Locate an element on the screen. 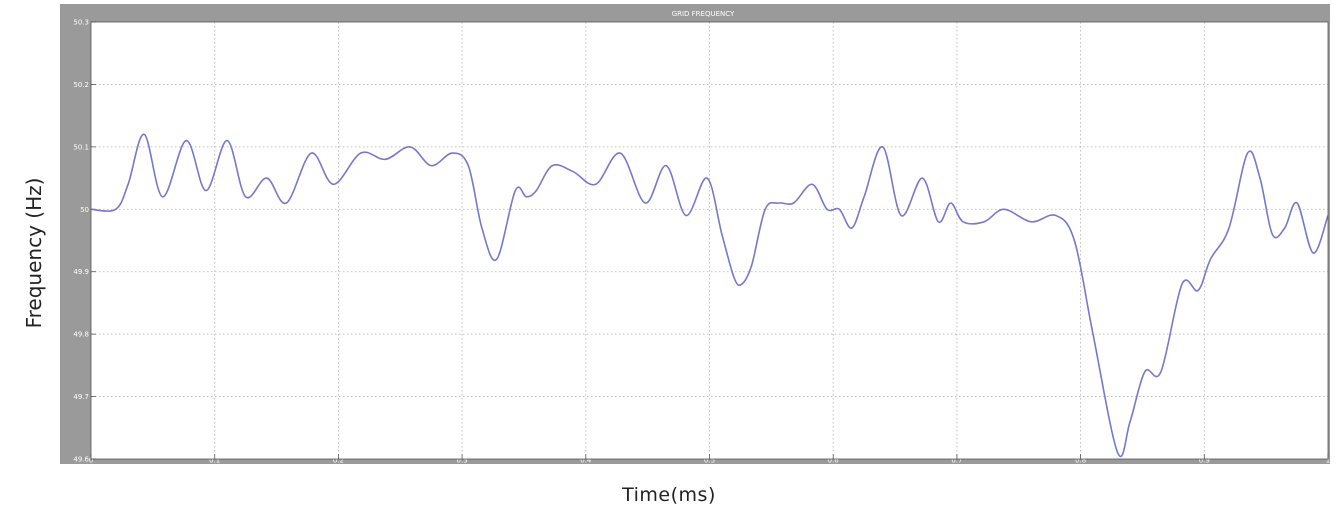 Image resolution: width=1338 pixels, height=512 pixels. y-tick-label: 49.7 is located at coordinates (81, 397).